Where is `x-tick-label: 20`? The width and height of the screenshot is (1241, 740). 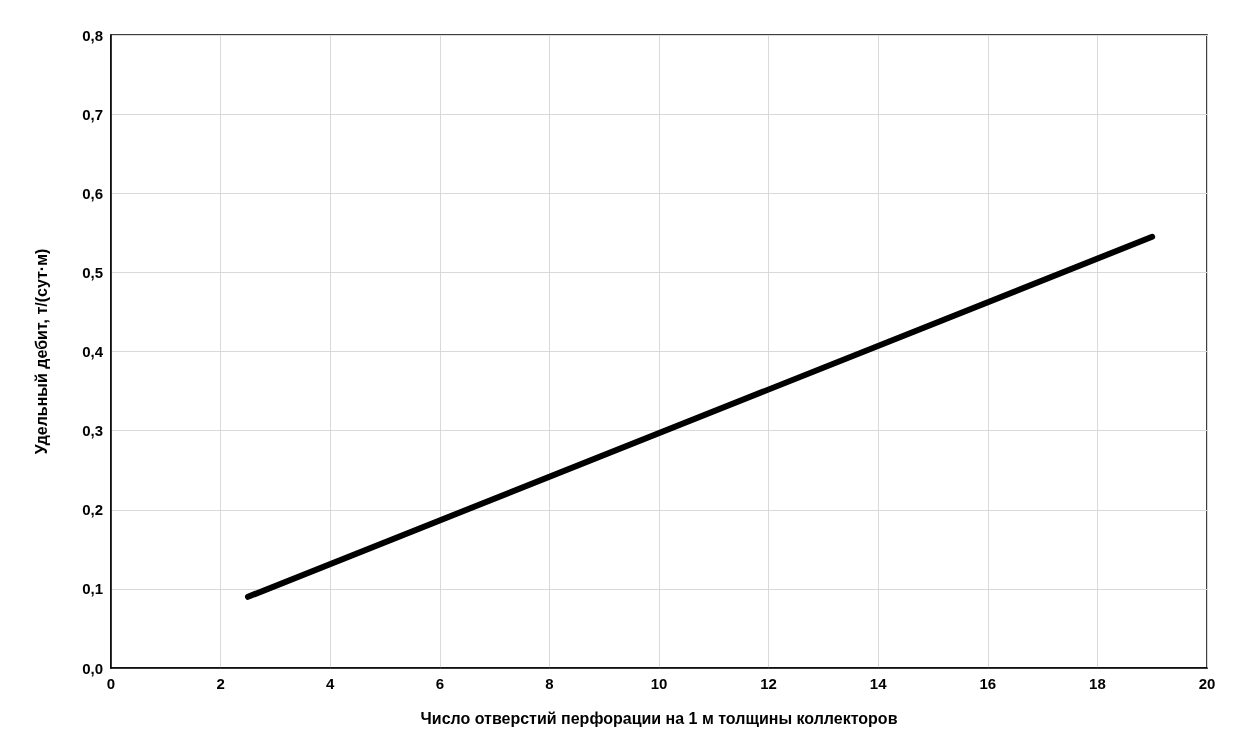 x-tick-label: 20 is located at coordinates (1207, 683).